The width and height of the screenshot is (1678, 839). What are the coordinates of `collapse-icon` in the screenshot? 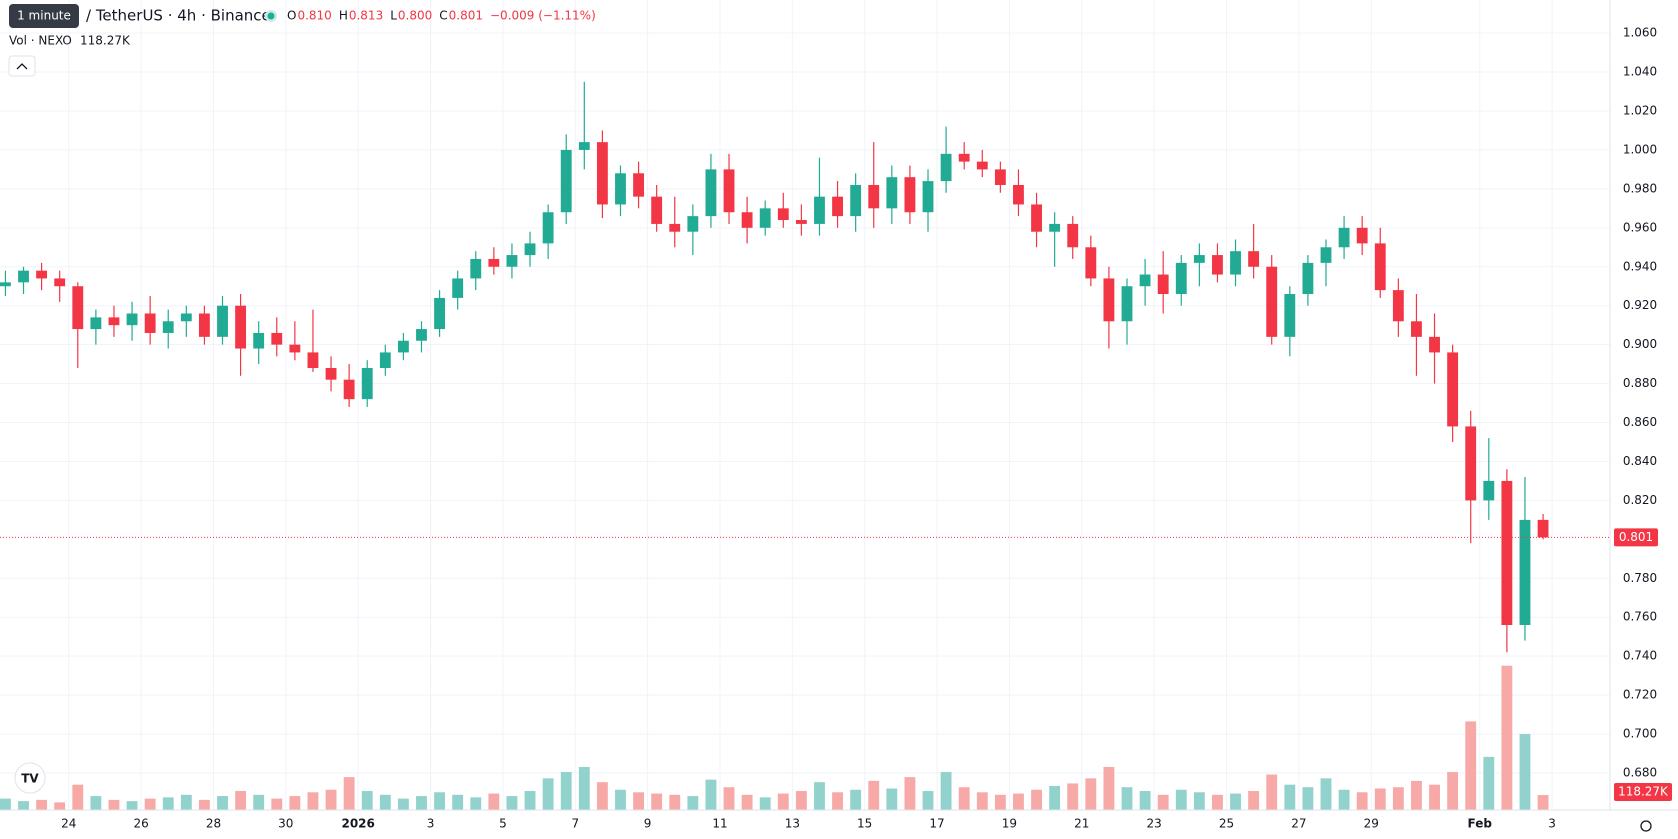 It's located at (22, 66).